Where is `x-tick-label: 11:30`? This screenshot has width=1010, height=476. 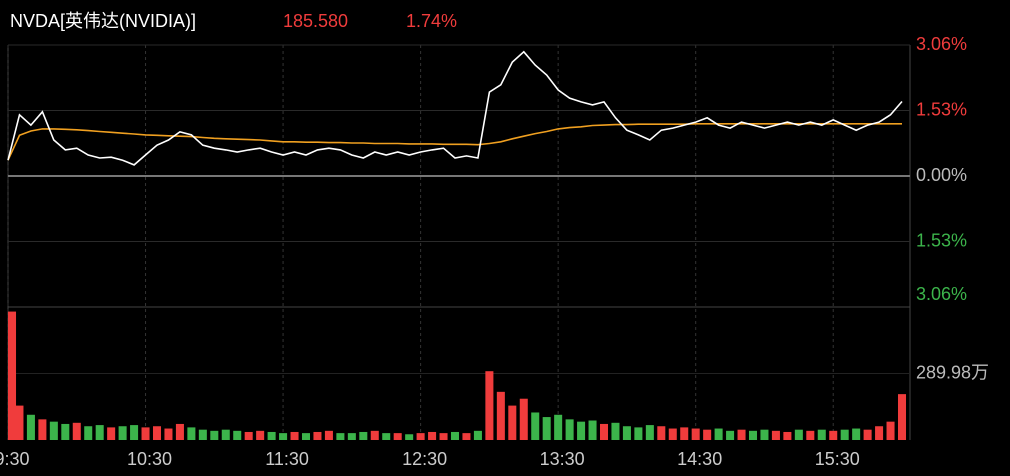
x-tick-label: 11:30 is located at coordinates (287, 459).